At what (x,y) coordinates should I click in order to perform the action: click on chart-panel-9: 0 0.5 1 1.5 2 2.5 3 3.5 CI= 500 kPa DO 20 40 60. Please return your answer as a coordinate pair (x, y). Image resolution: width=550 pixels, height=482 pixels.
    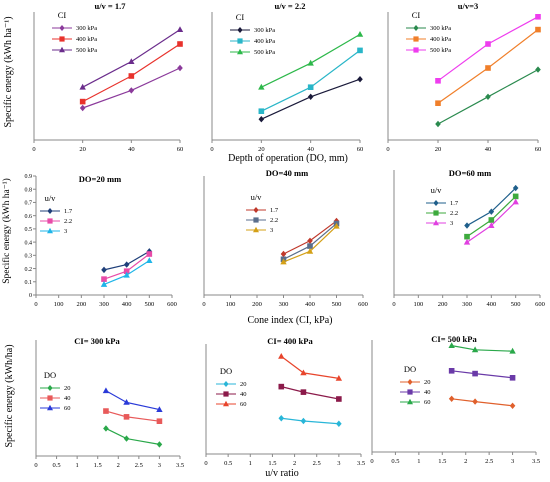
    Looking at the image, I should click on (455, 399).